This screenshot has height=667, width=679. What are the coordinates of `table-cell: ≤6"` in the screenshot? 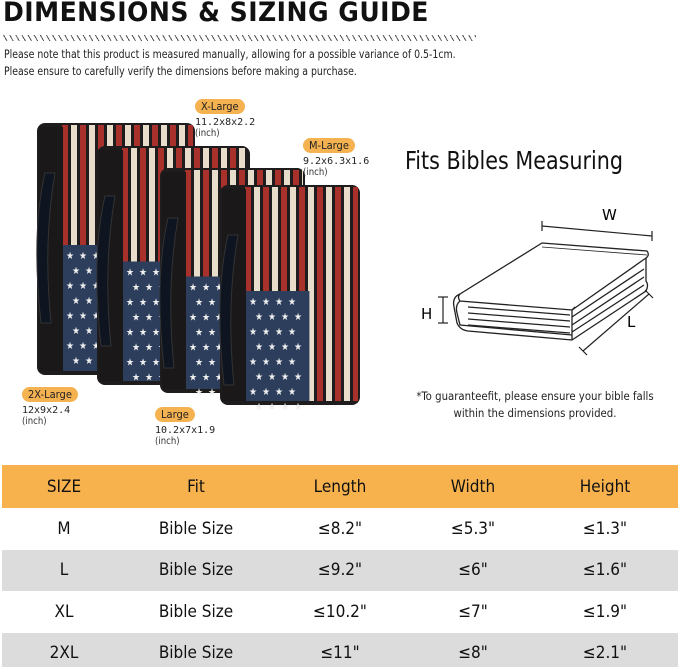 It's located at (473, 570).